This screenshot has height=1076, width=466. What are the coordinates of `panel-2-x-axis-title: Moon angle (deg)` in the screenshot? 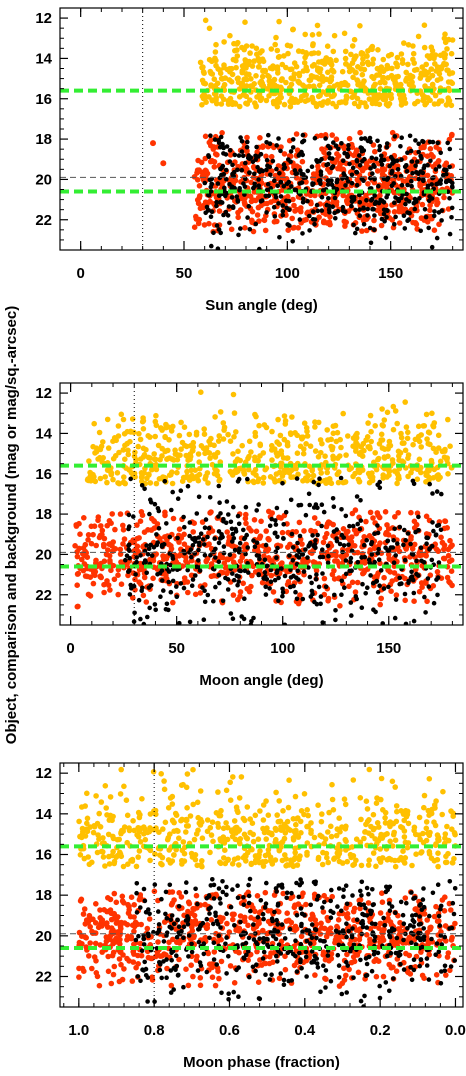 It's located at (261, 680).